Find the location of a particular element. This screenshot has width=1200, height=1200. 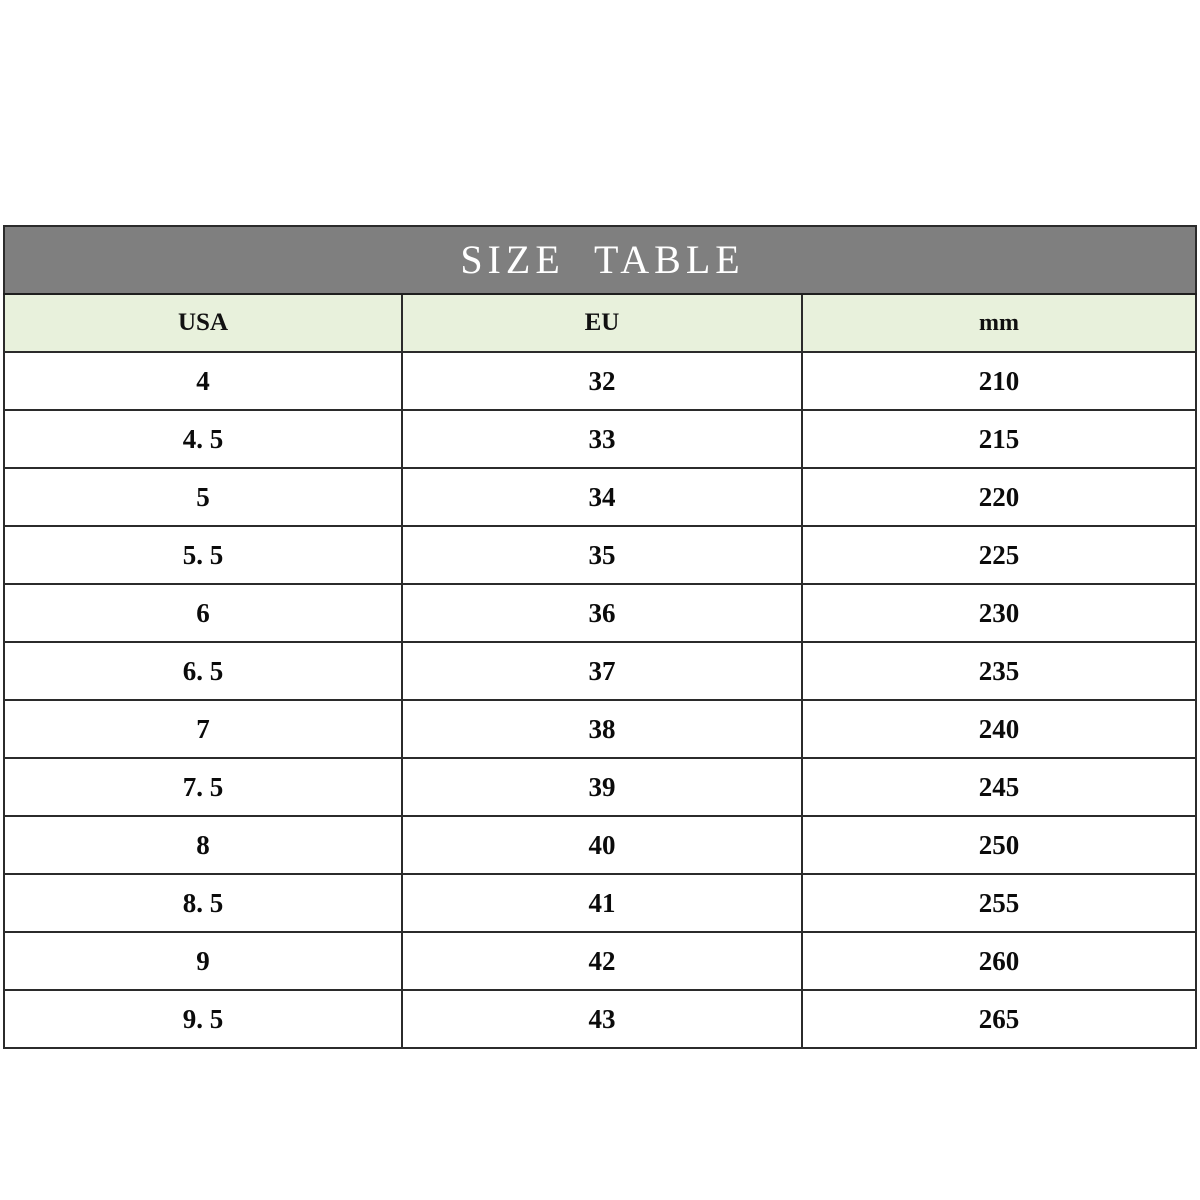

size-table-head: SIZE TABLE USA EU mm is located at coordinates (600, 289).